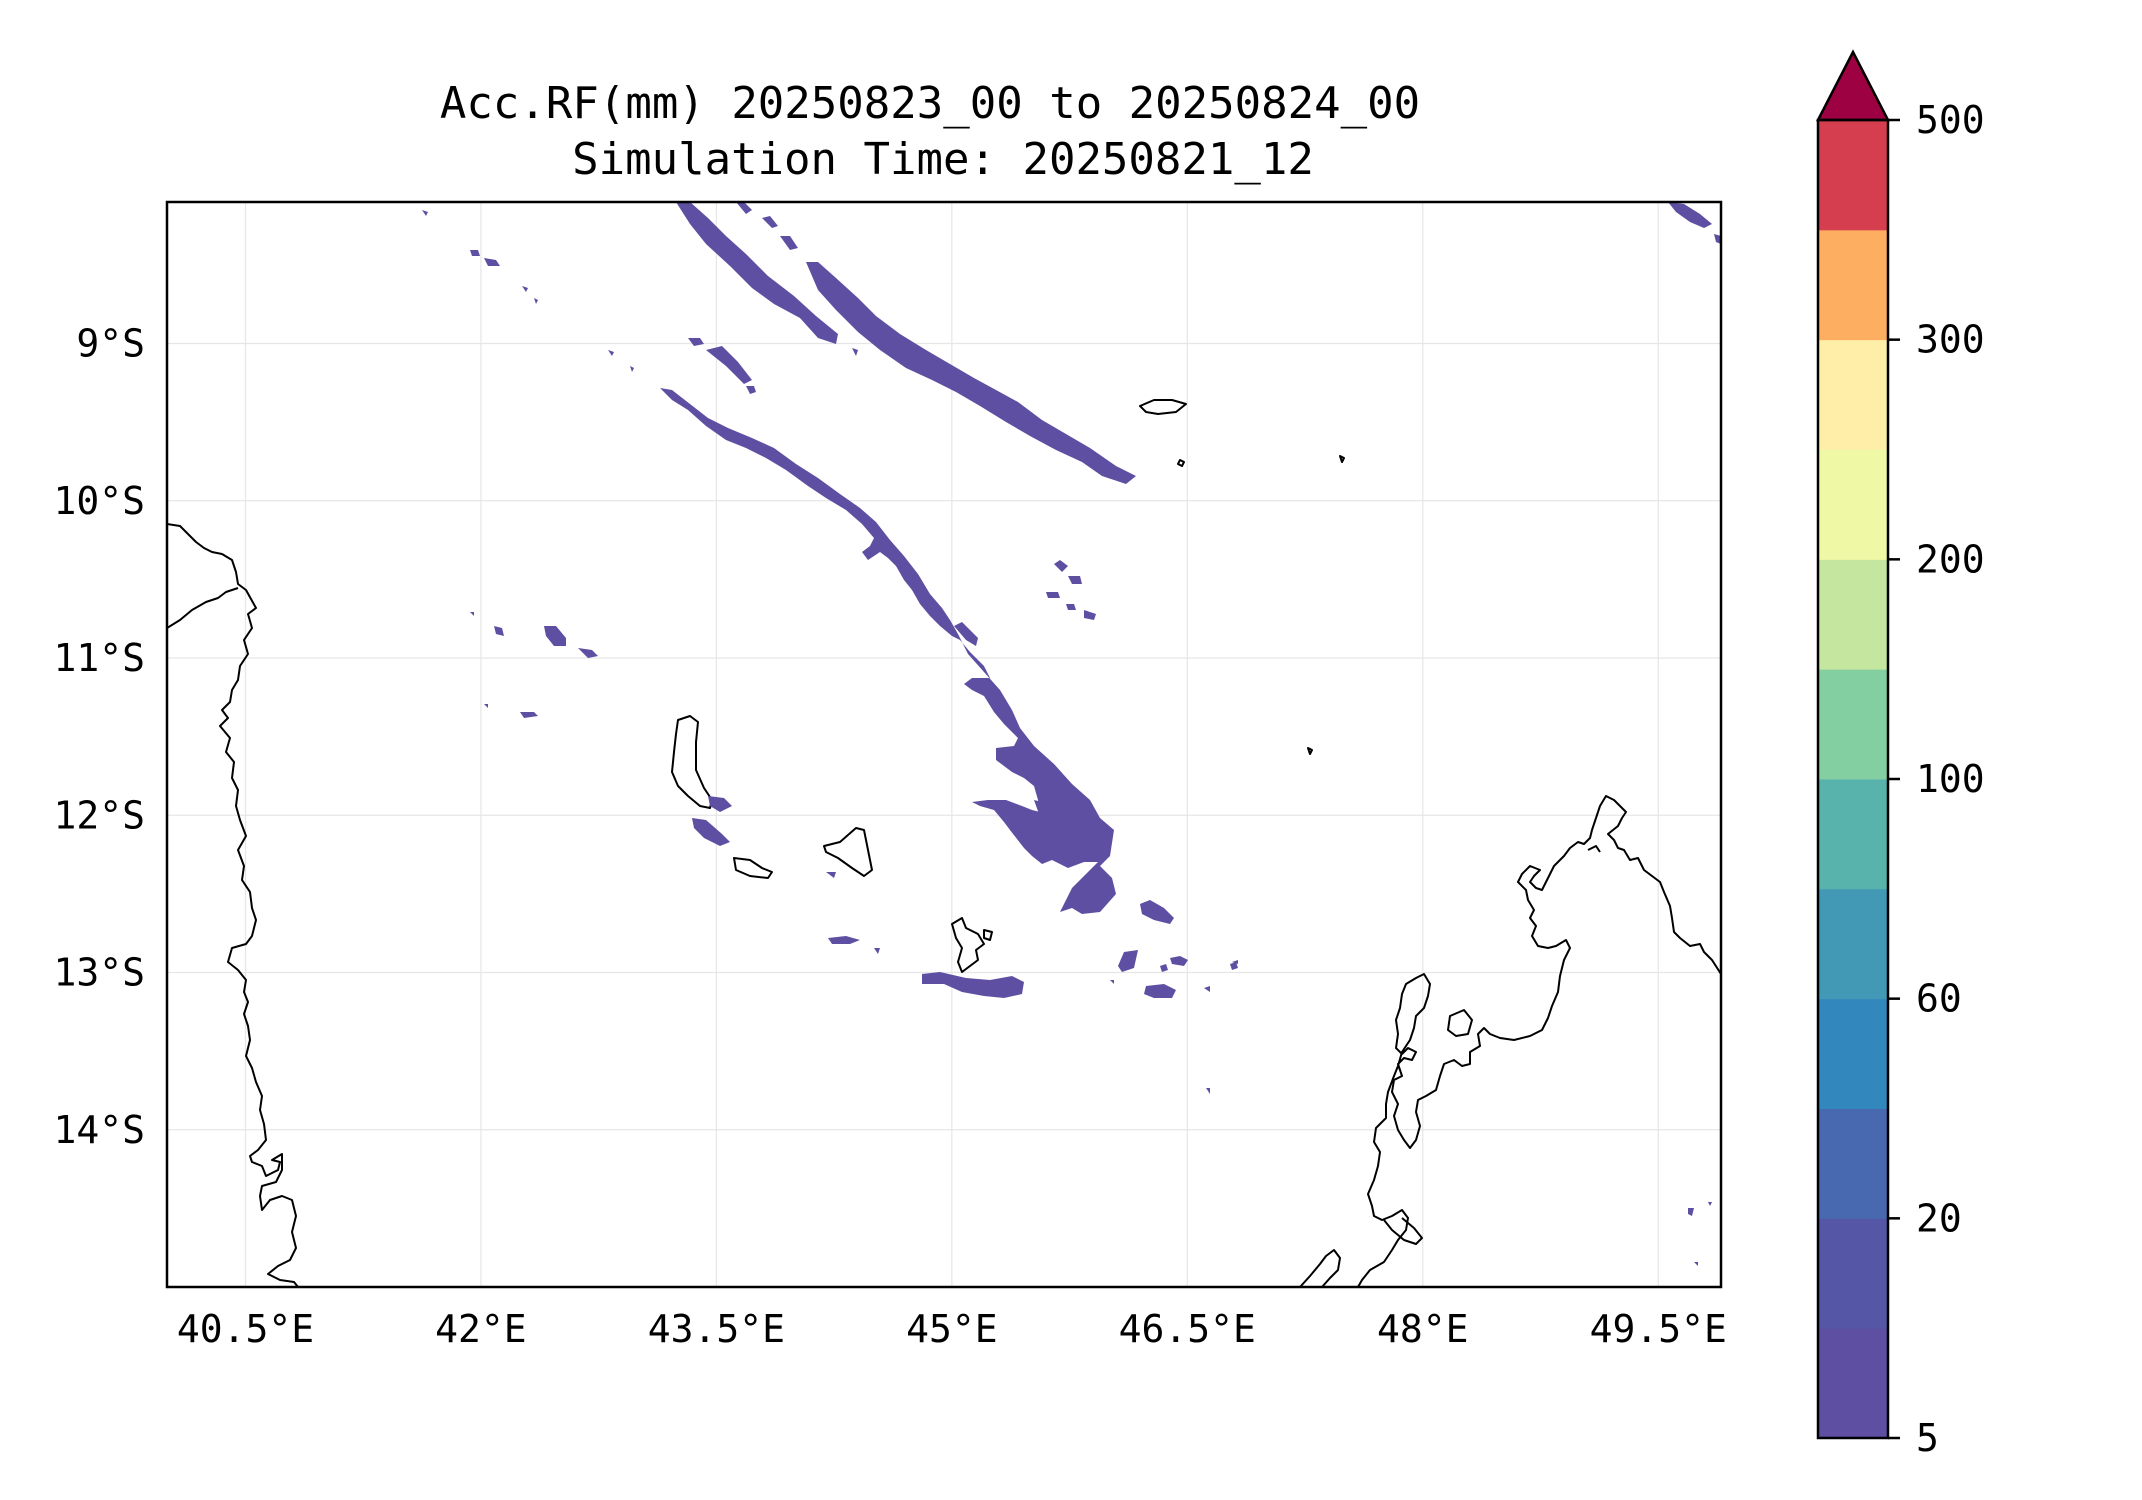 The image size is (2142, 1500). What do you see at coordinates (1950, 120) in the screenshot?
I see `colorbar-tick-label: 500` at bounding box center [1950, 120].